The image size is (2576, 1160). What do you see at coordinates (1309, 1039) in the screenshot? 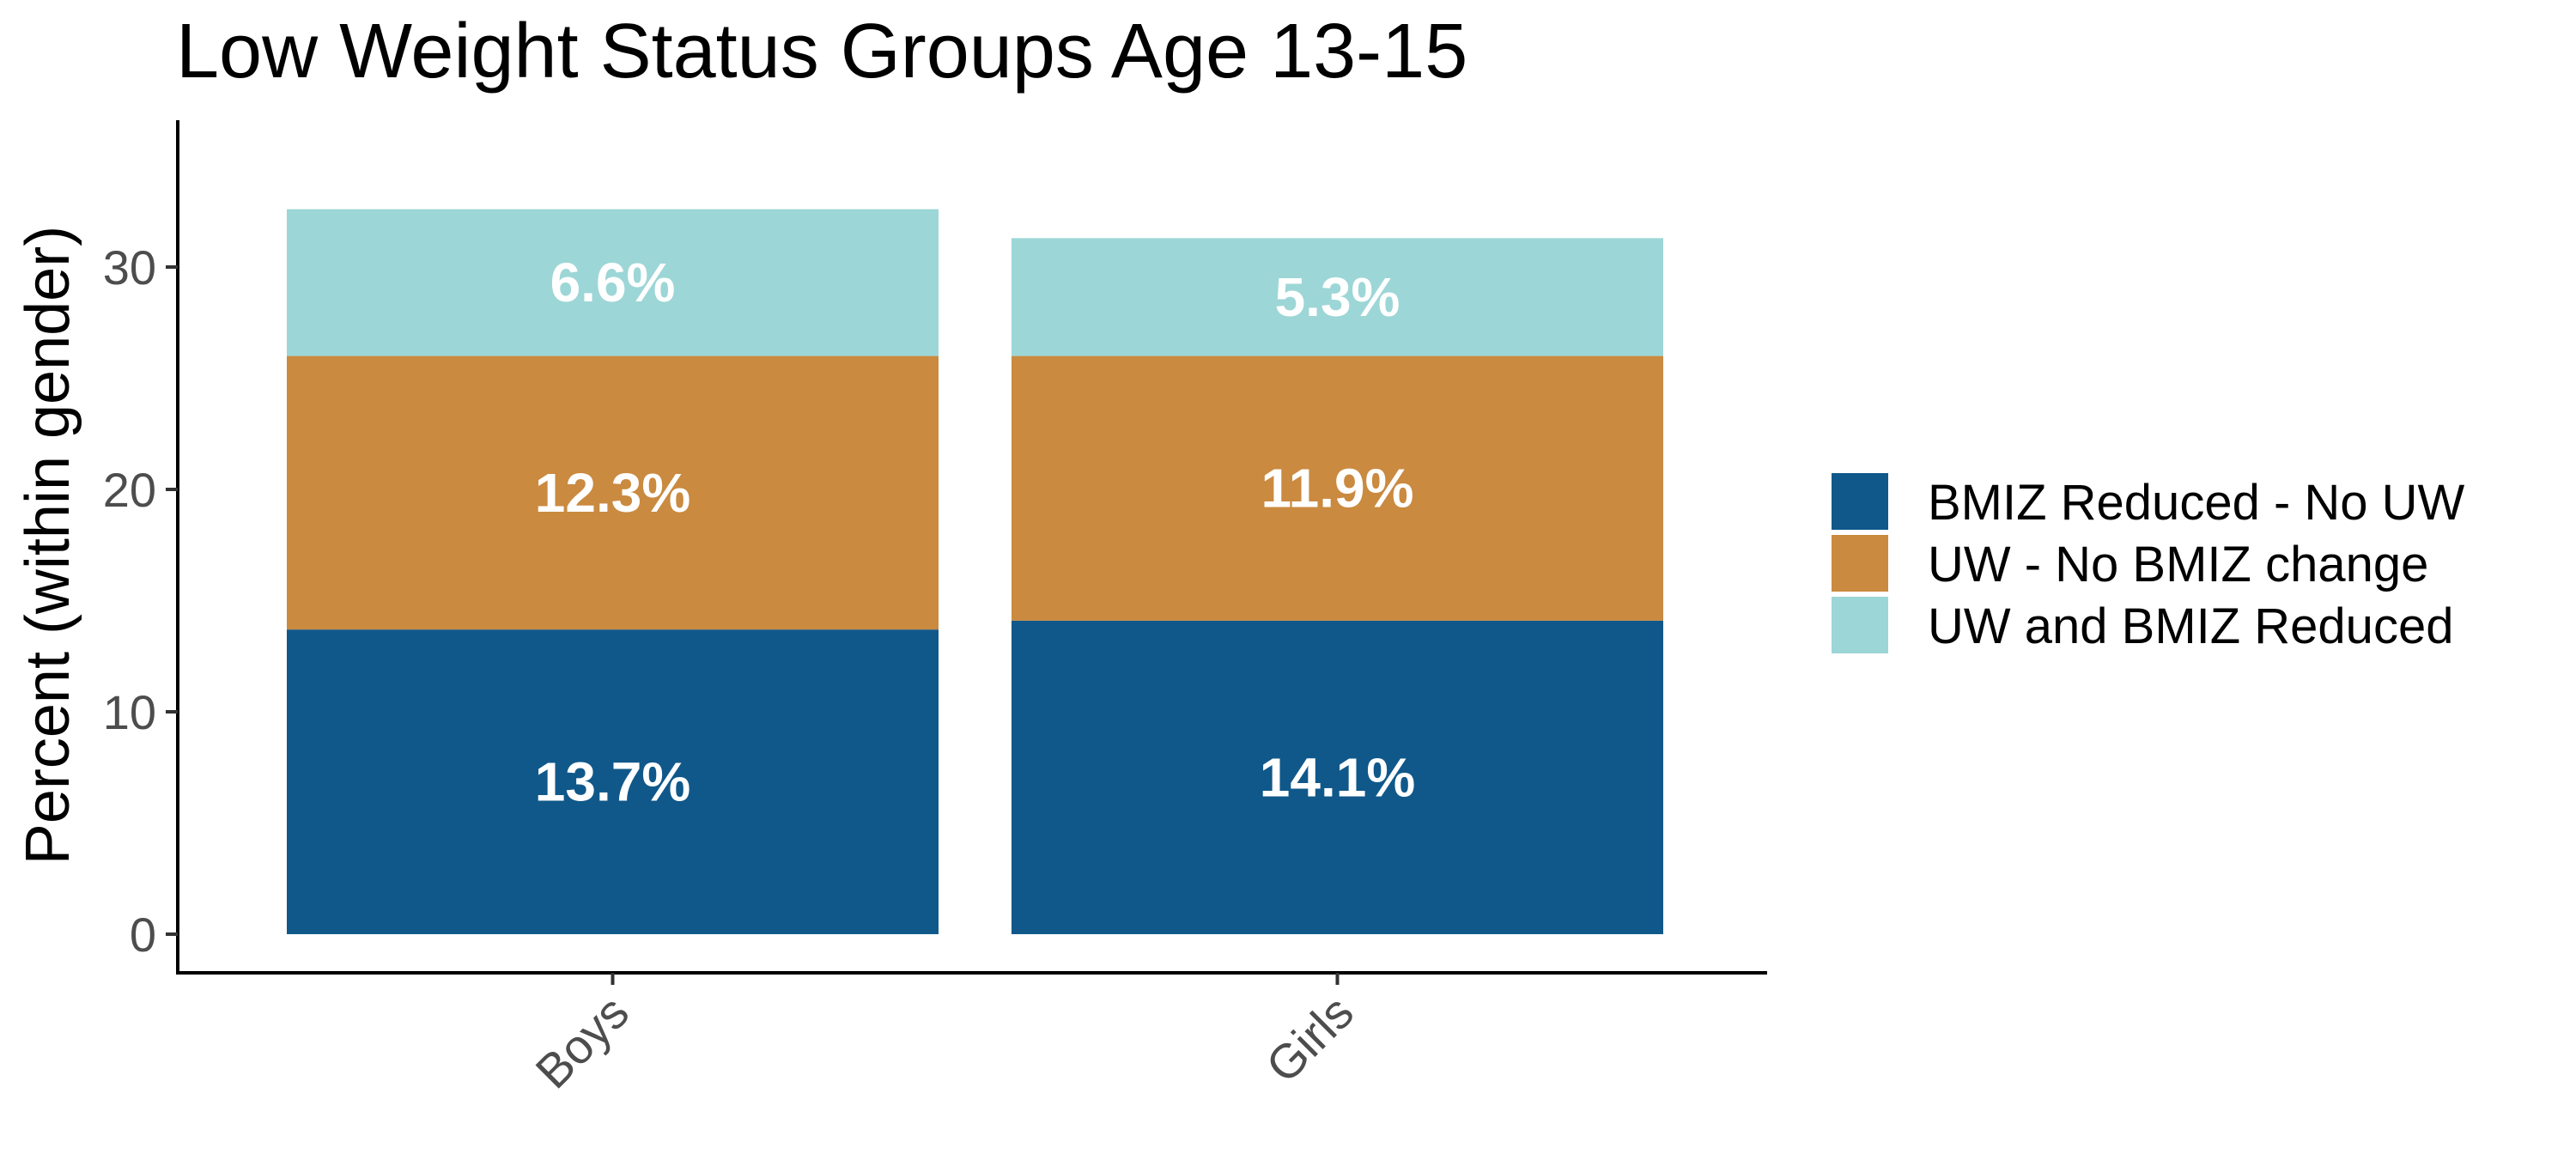
I see `x-tick-label-girls: Girls` at bounding box center [1309, 1039].